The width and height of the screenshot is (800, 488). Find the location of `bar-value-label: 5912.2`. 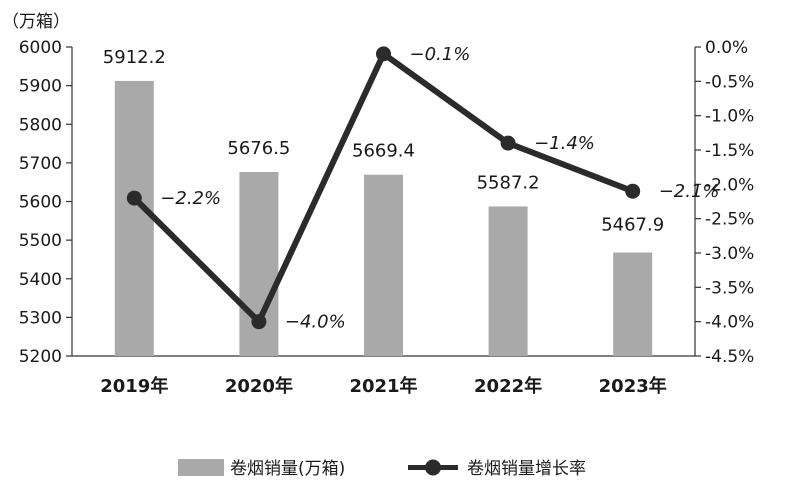

bar-value-label: 5912.2 is located at coordinates (134, 57).